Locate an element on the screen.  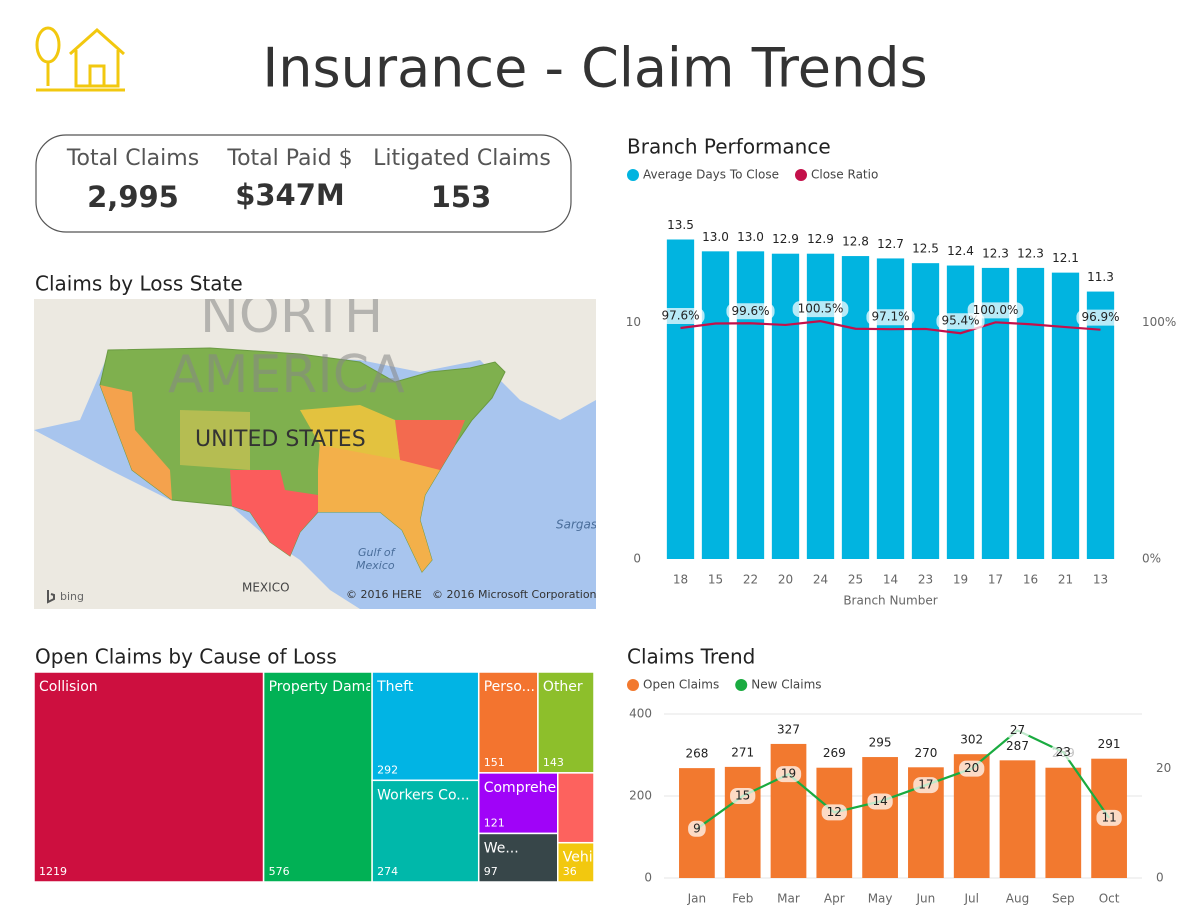
state-region is located at coordinates (350, 432).